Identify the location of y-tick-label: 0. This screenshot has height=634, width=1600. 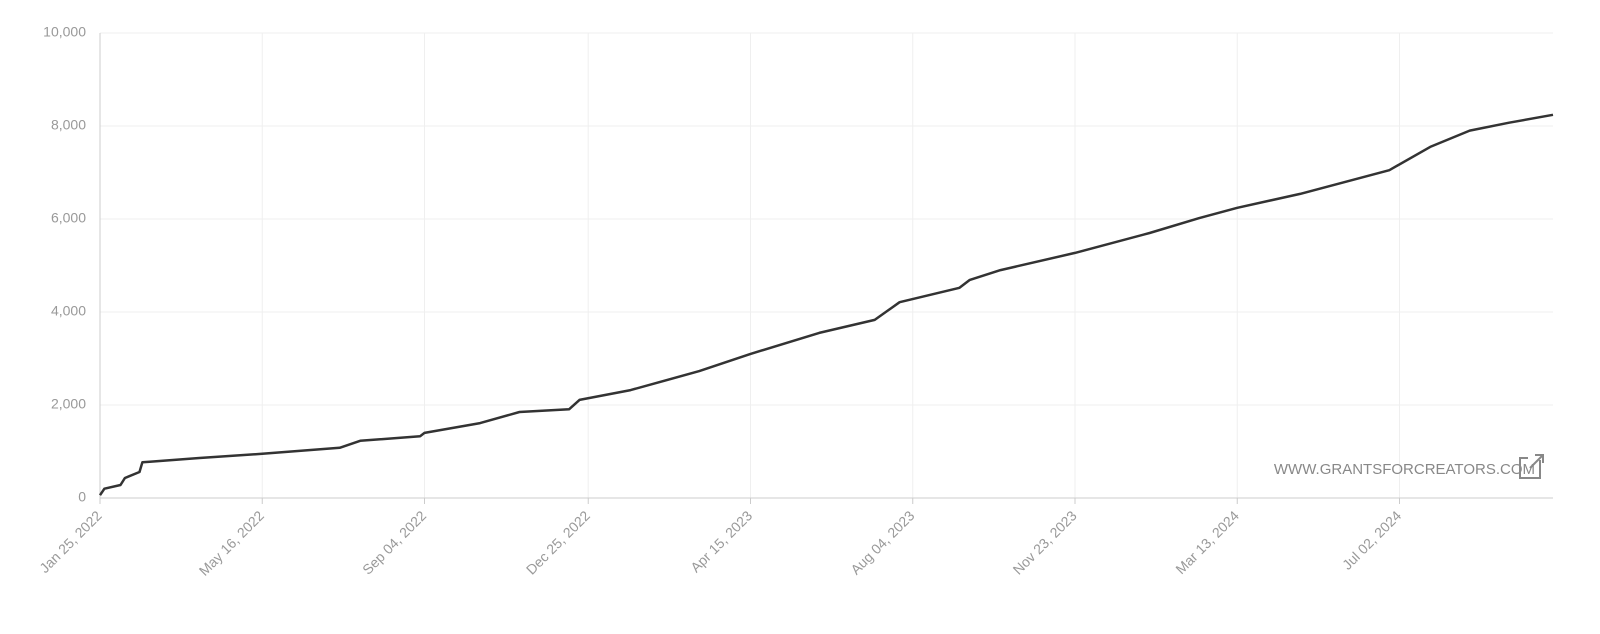
(82, 497).